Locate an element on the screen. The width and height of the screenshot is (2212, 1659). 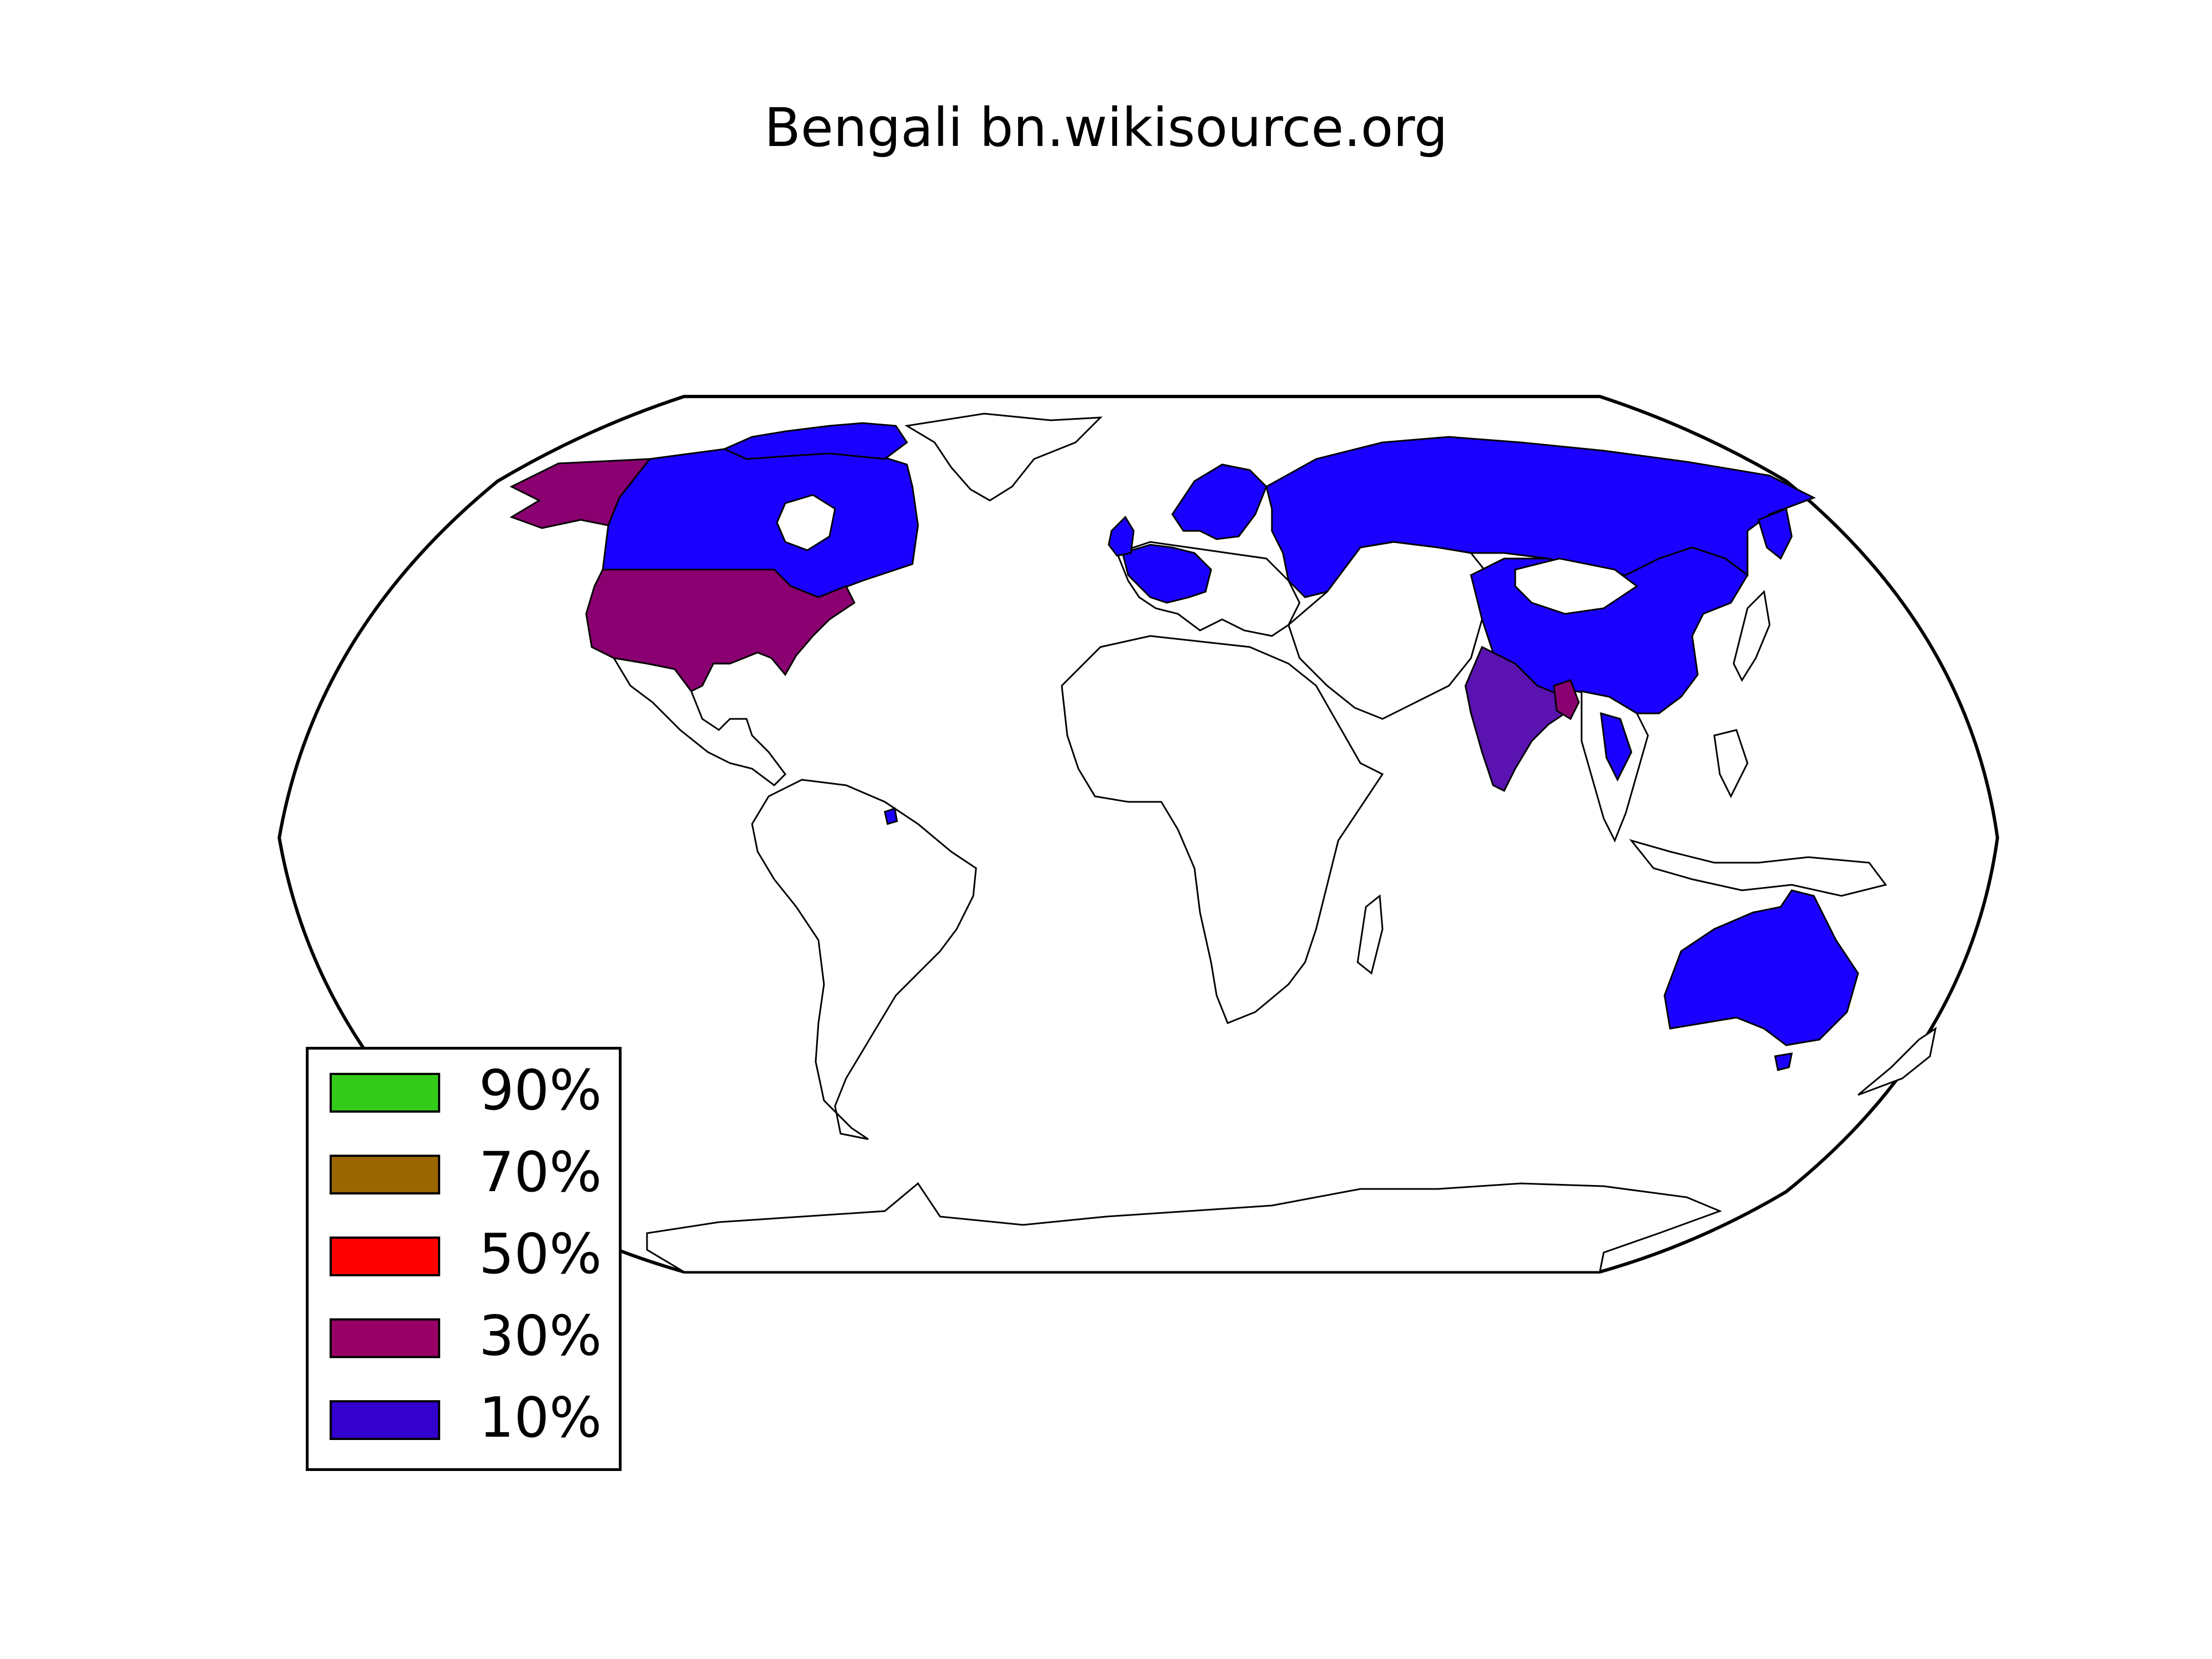
south-america is located at coordinates (864, 960).